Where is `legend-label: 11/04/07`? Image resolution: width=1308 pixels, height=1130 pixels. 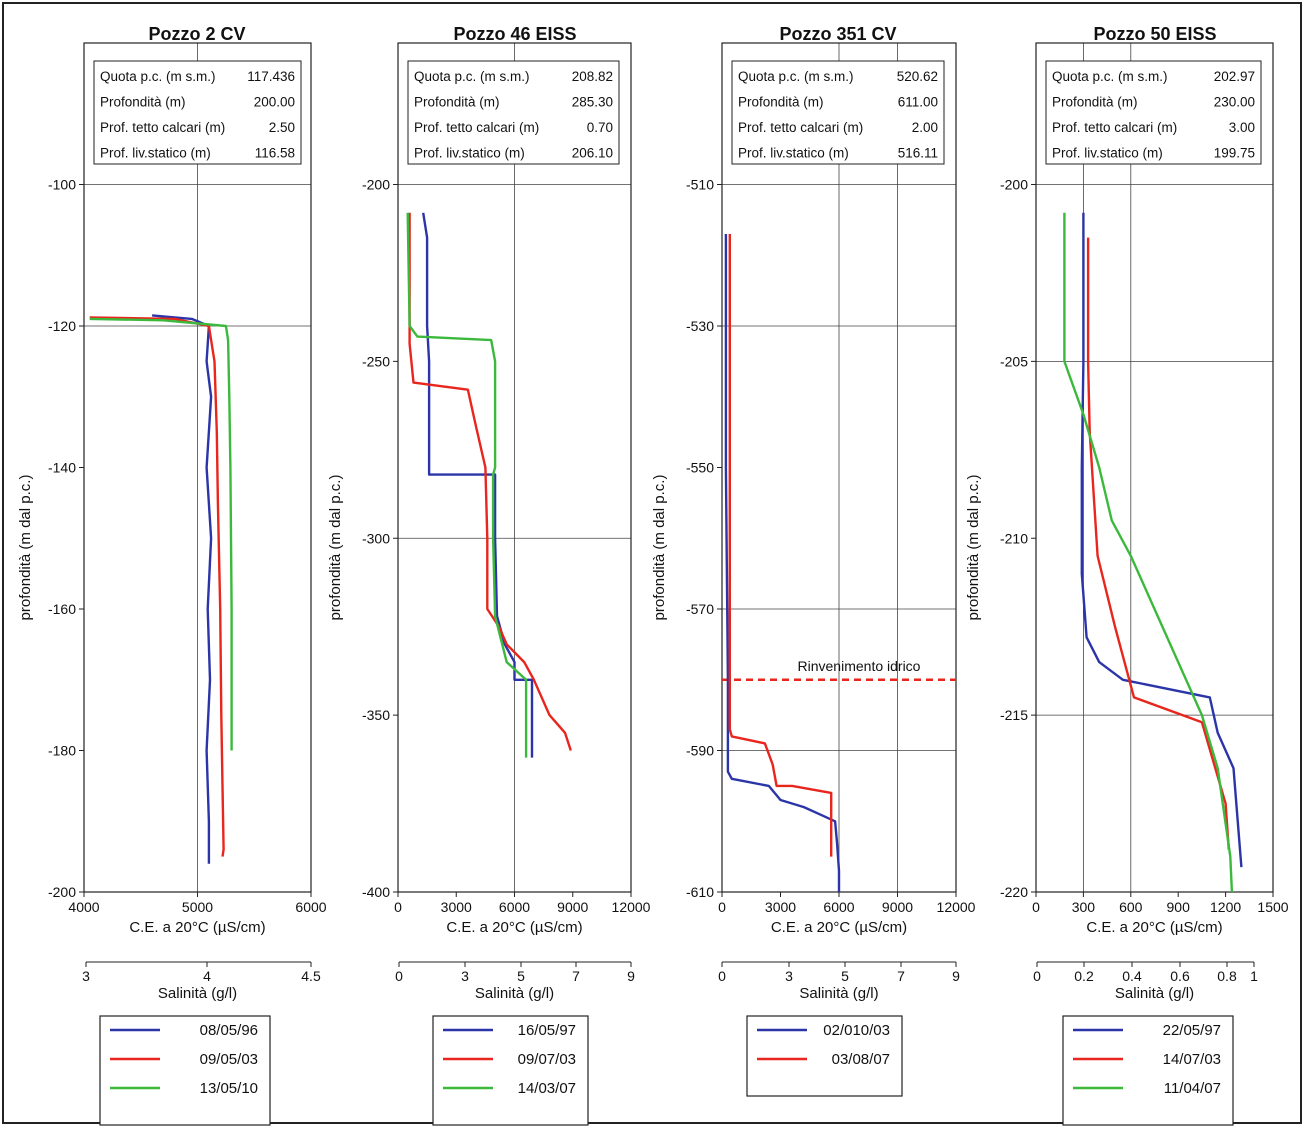
legend-label: 11/04/07 is located at coordinates (1192, 1088).